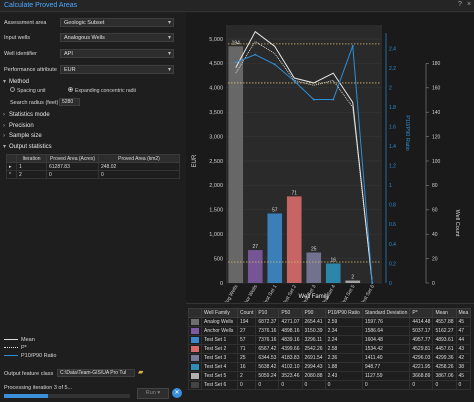 This screenshot has width=474, height=402. What do you see at coordinates (31, 158) in the screenshot?
I see `column-header-iteration: Iteration` at bounding box center [31, 158].